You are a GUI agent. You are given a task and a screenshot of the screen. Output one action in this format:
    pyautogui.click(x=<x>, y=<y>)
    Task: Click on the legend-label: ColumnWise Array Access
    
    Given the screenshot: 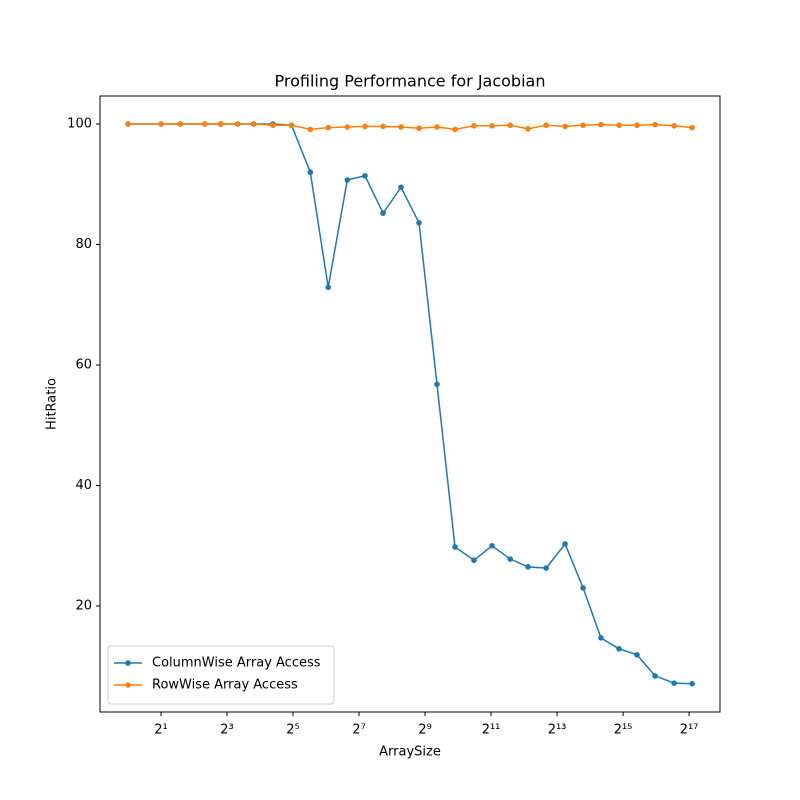 What is the action you would take?
    pyautogui.click(x=236, y=663)
    